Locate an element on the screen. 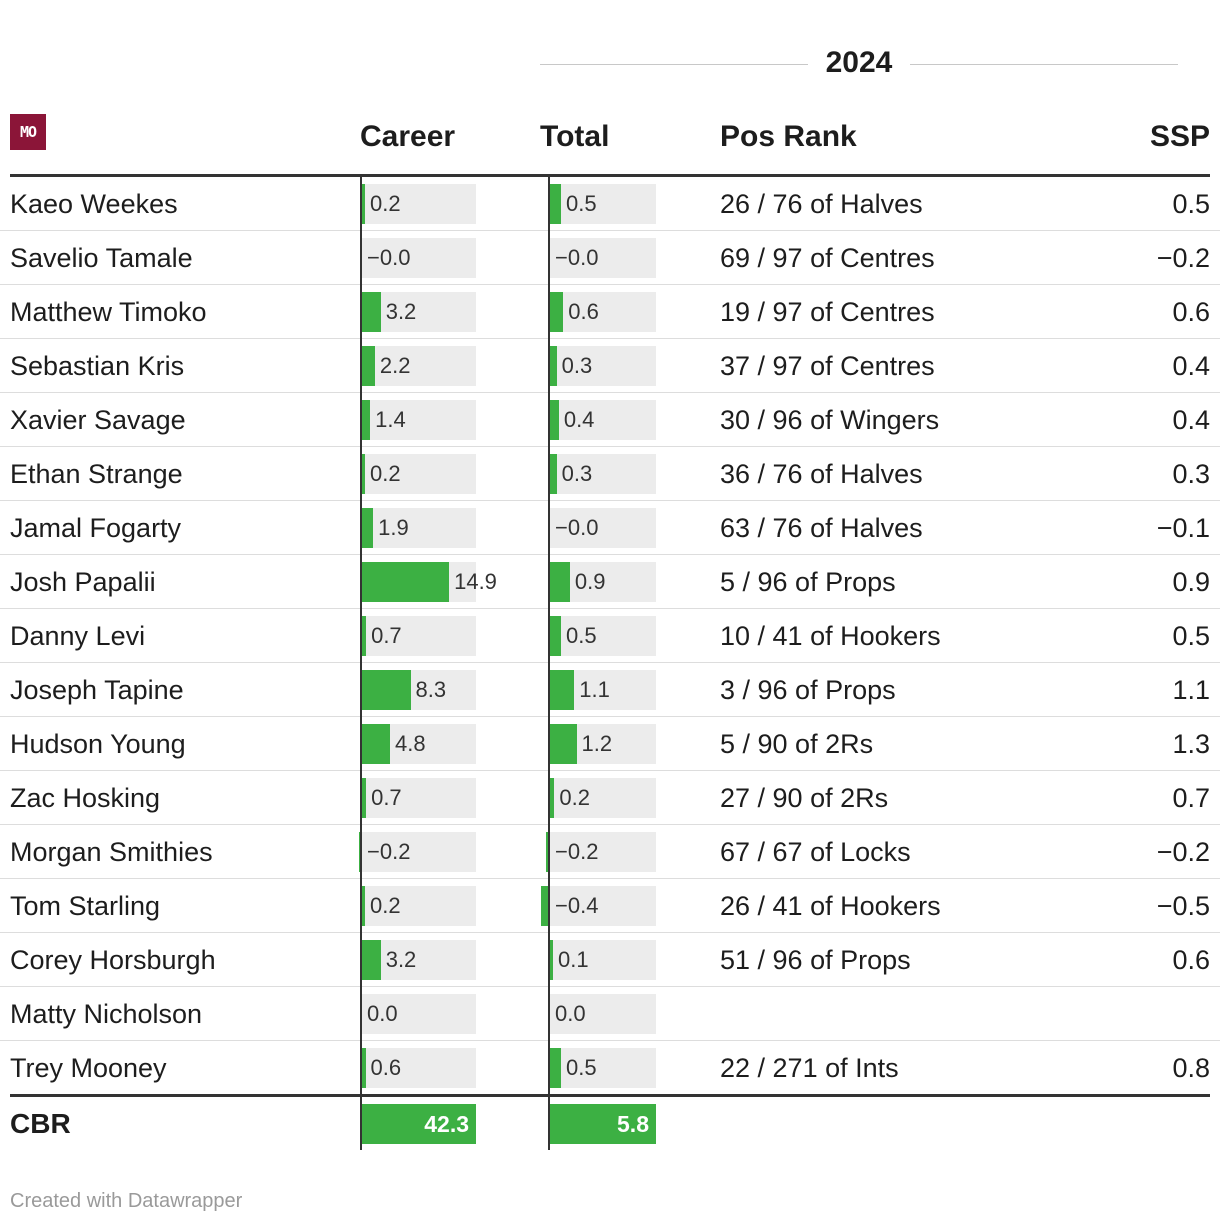 Image resolution: width=1220 pixels, height=1226 pixels. table-row: Kaeo Weekes 0.2 0.5 26 / 76 of Halves 0.5 is located at coordinates (610, 204).